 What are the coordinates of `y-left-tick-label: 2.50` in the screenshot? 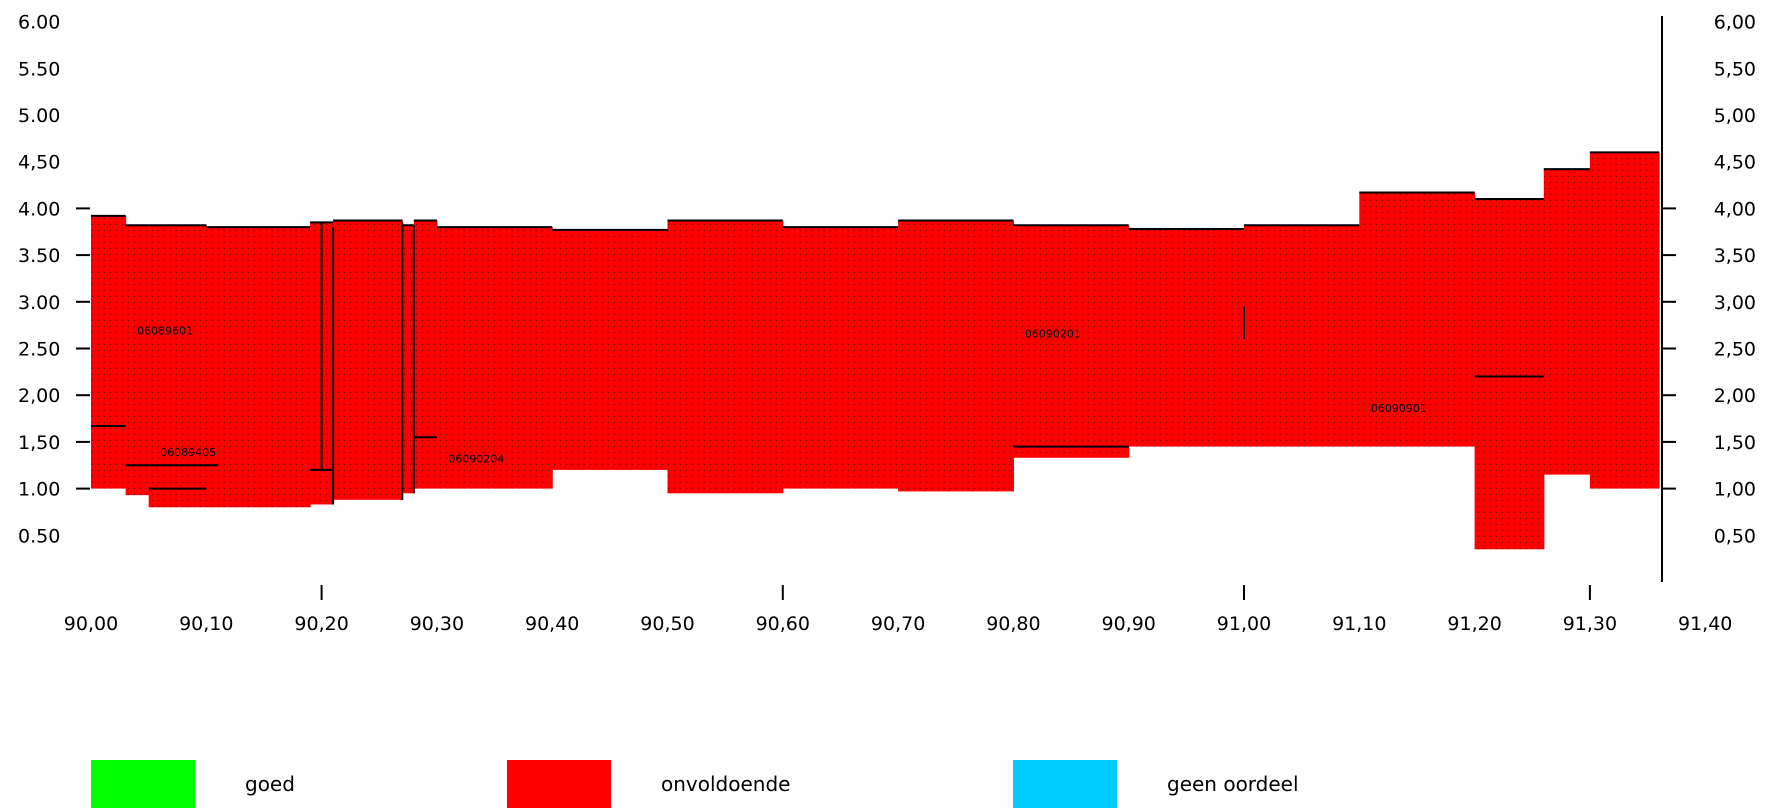 It's located at (39, 350).